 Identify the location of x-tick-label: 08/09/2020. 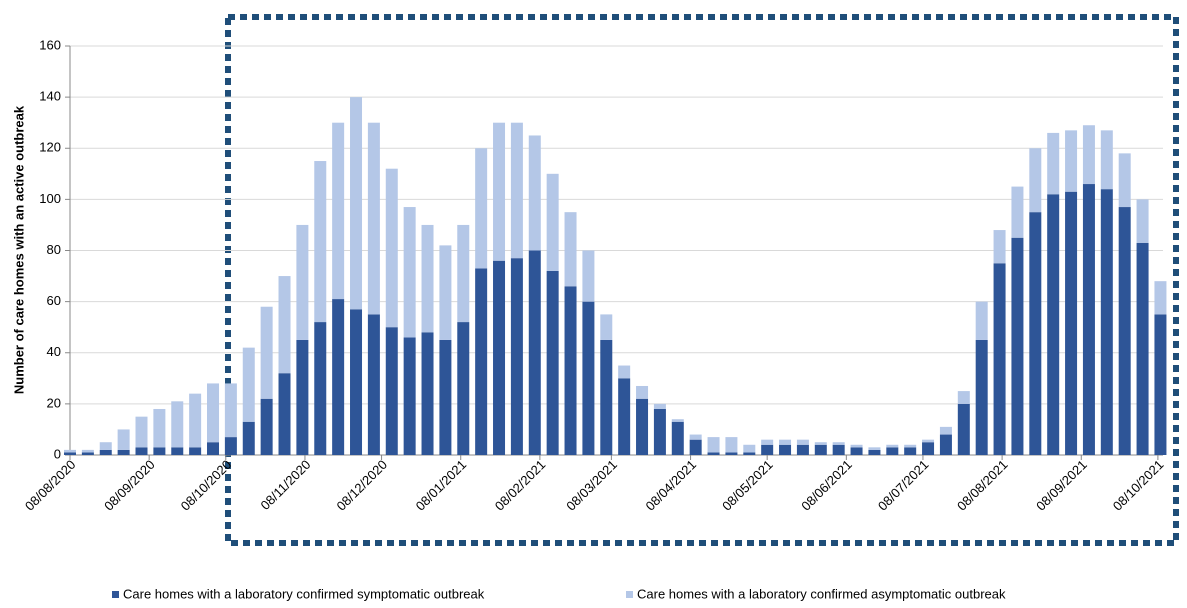
(129, 485).